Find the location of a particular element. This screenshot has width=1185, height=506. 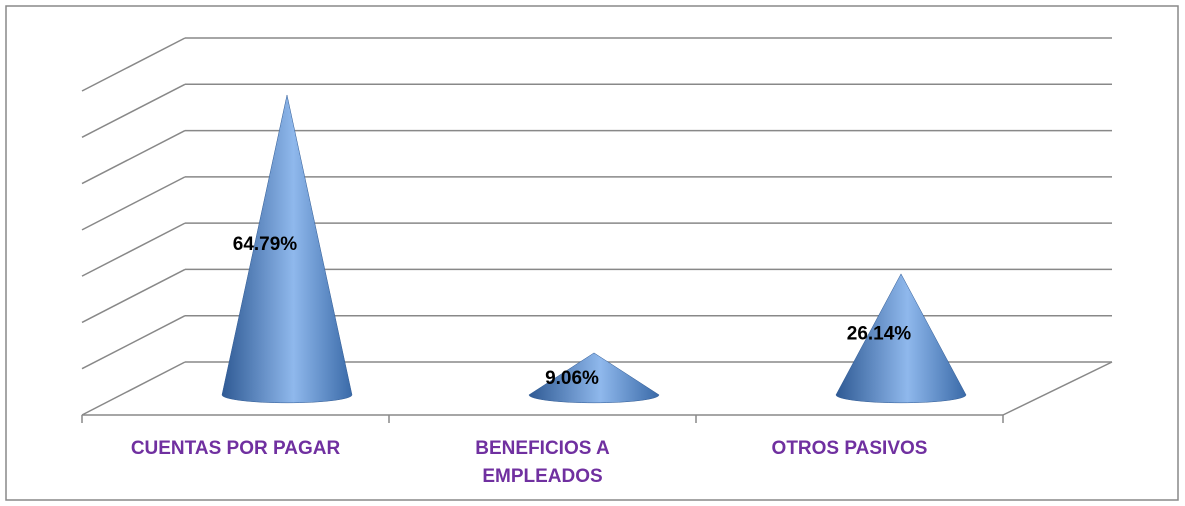

x-tick-label: BENEFICIOS A EMPLEADOS is located at coordinates (542, 462).